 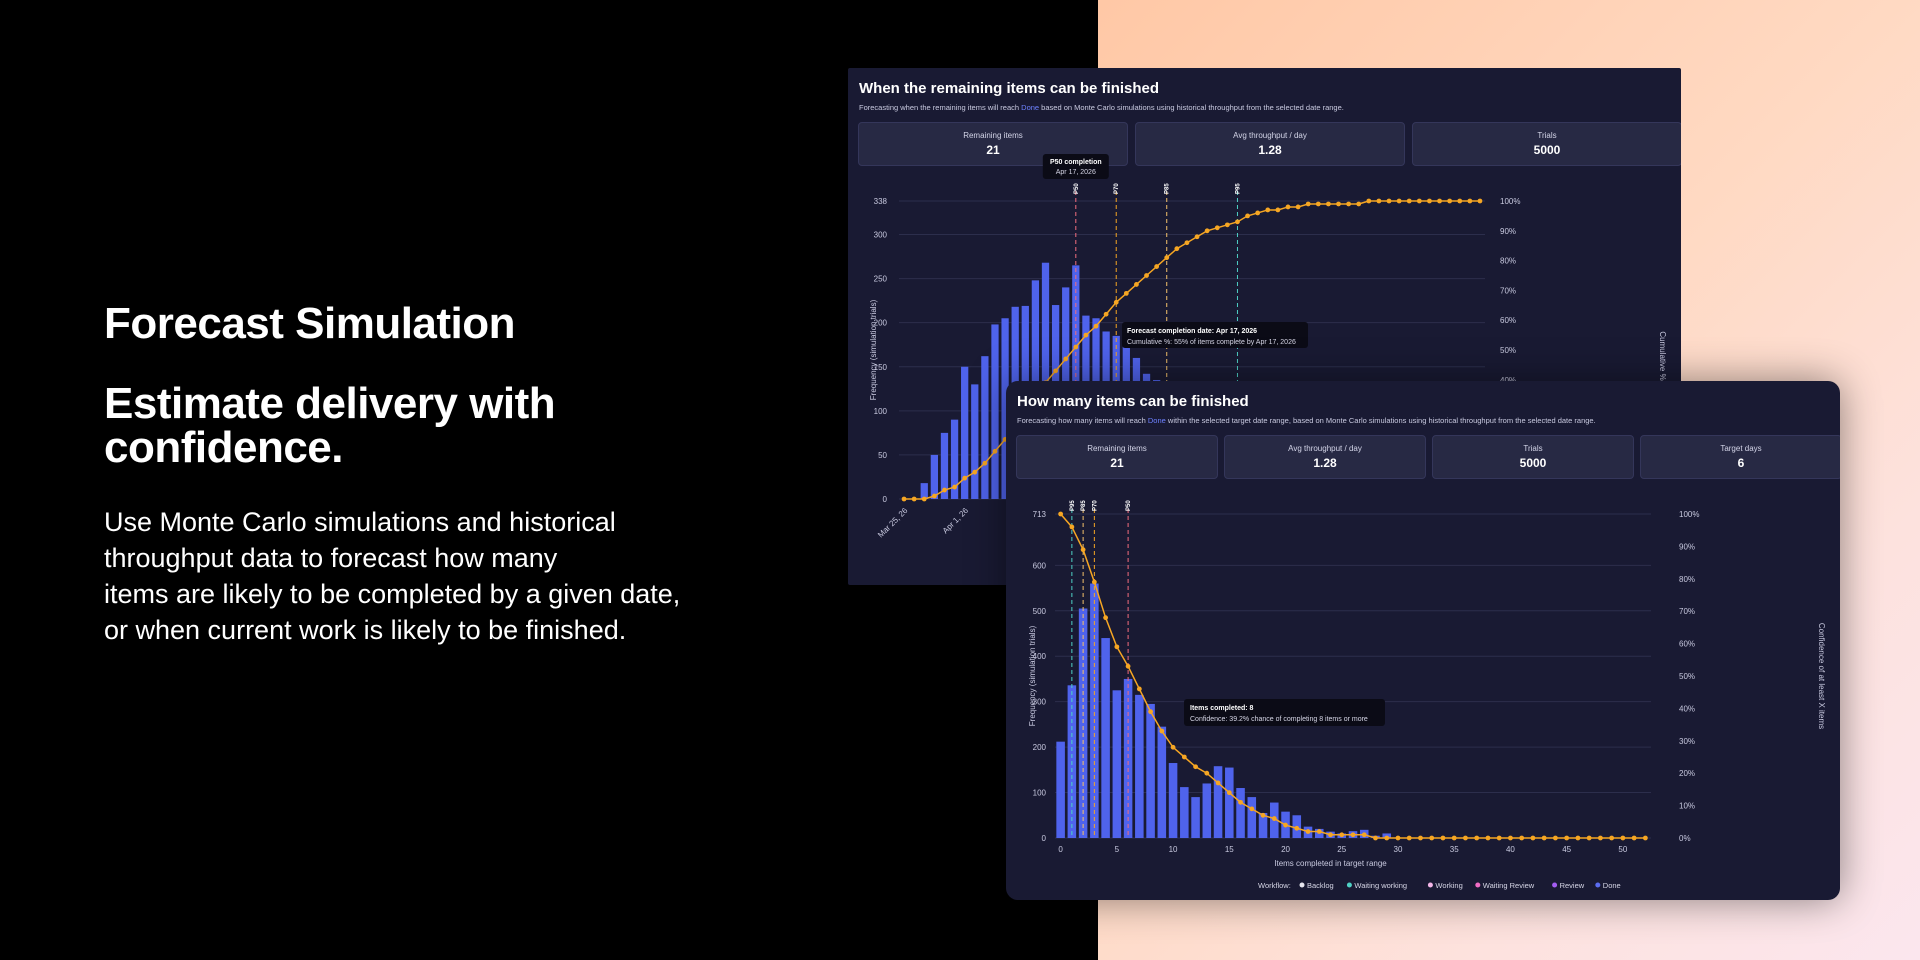 What do you see at coordinates (1044, 838) in the screenshot?
I see `y-tick-label: 0` at bounding box center [1044, 838].